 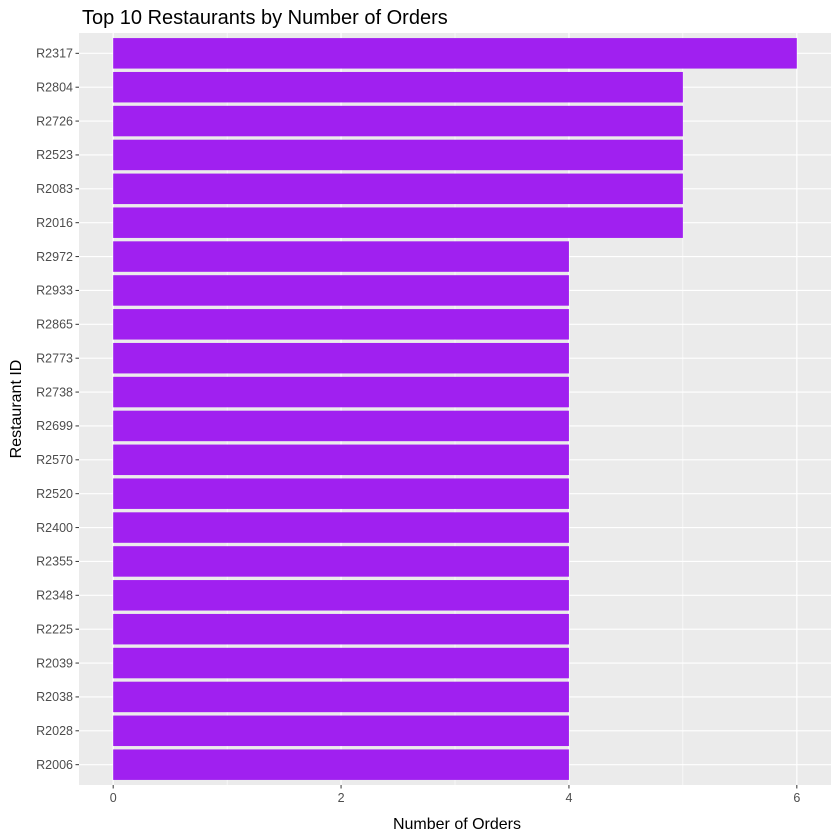 What do you see at coordinates (54, 765) in the screenshot?
I see `y-tick-label: R2006` at bounding box center [54, 765].